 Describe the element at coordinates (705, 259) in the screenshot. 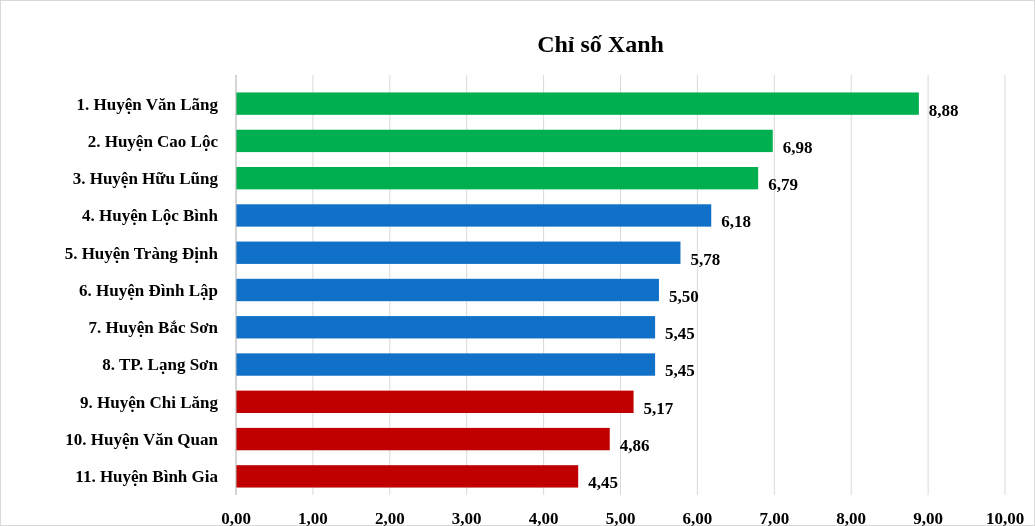

I see `data-label: 5,78` at that location.